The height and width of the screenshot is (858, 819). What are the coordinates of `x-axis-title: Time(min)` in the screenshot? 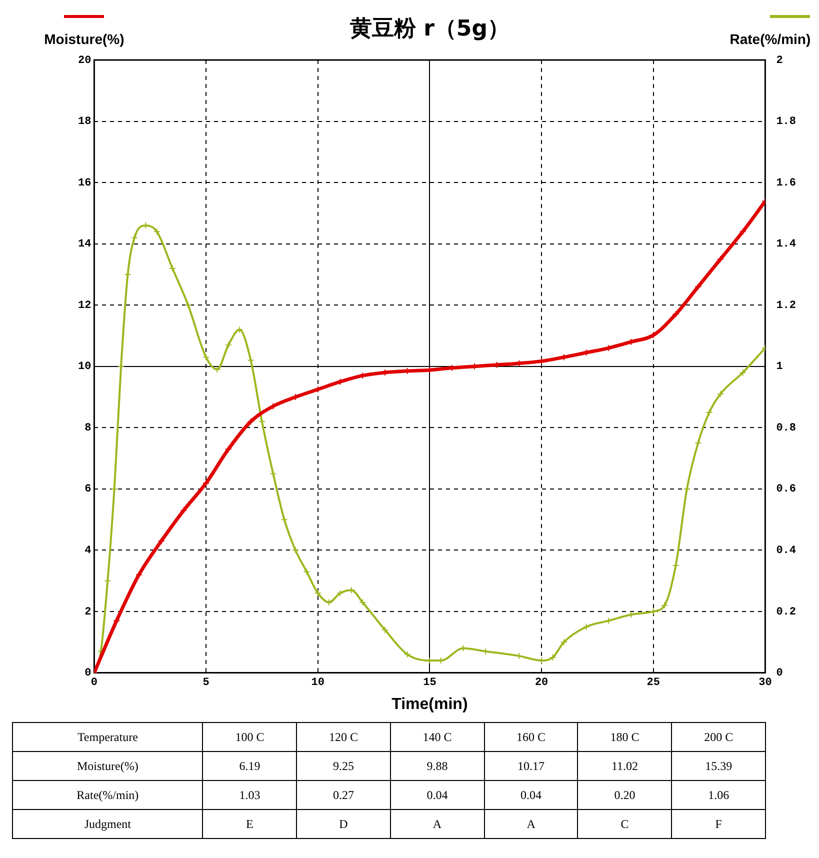 It's located at (430, 705).